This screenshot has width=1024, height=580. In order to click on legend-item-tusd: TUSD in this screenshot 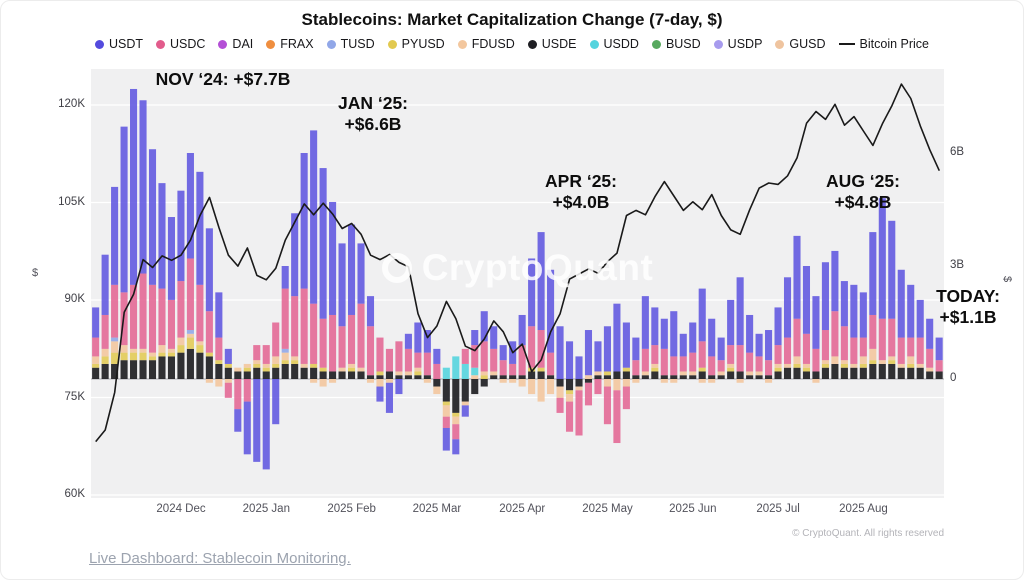, I will do `click(350, 44)`.